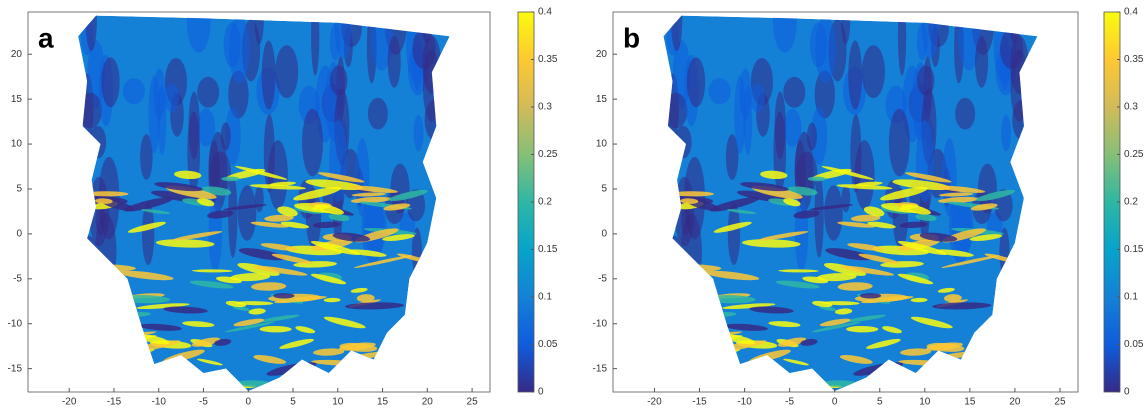 This screenshot has height=417, width=1145. Describe the element at coordinates (15, 368) in the screenshot. I see `y-tick-label: -15` at that location.